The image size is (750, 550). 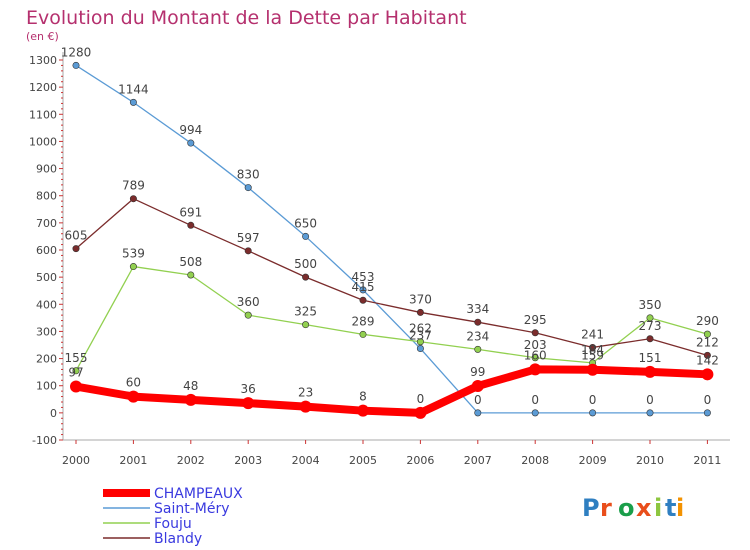 What do you see at coordinates (76, 358) in the screenshot?
I see `data-label: 155` at bounding box center [76, 358].